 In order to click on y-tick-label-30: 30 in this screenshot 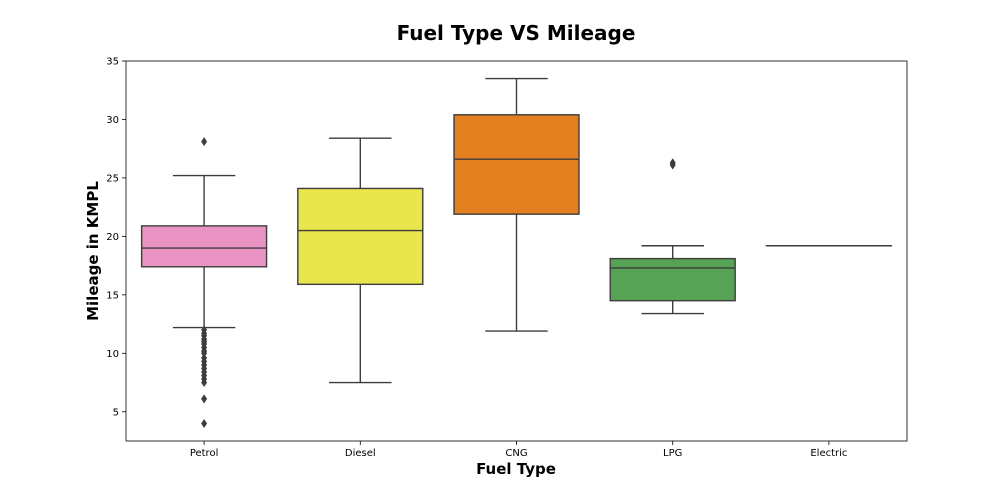, I will do `click(112, 120)`.